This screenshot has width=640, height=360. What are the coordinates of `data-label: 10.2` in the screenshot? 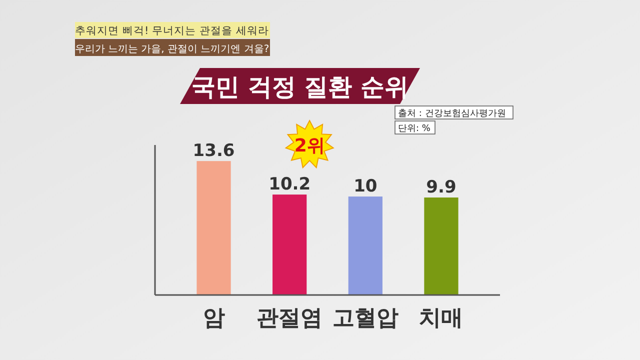 It's located at (289, 184).